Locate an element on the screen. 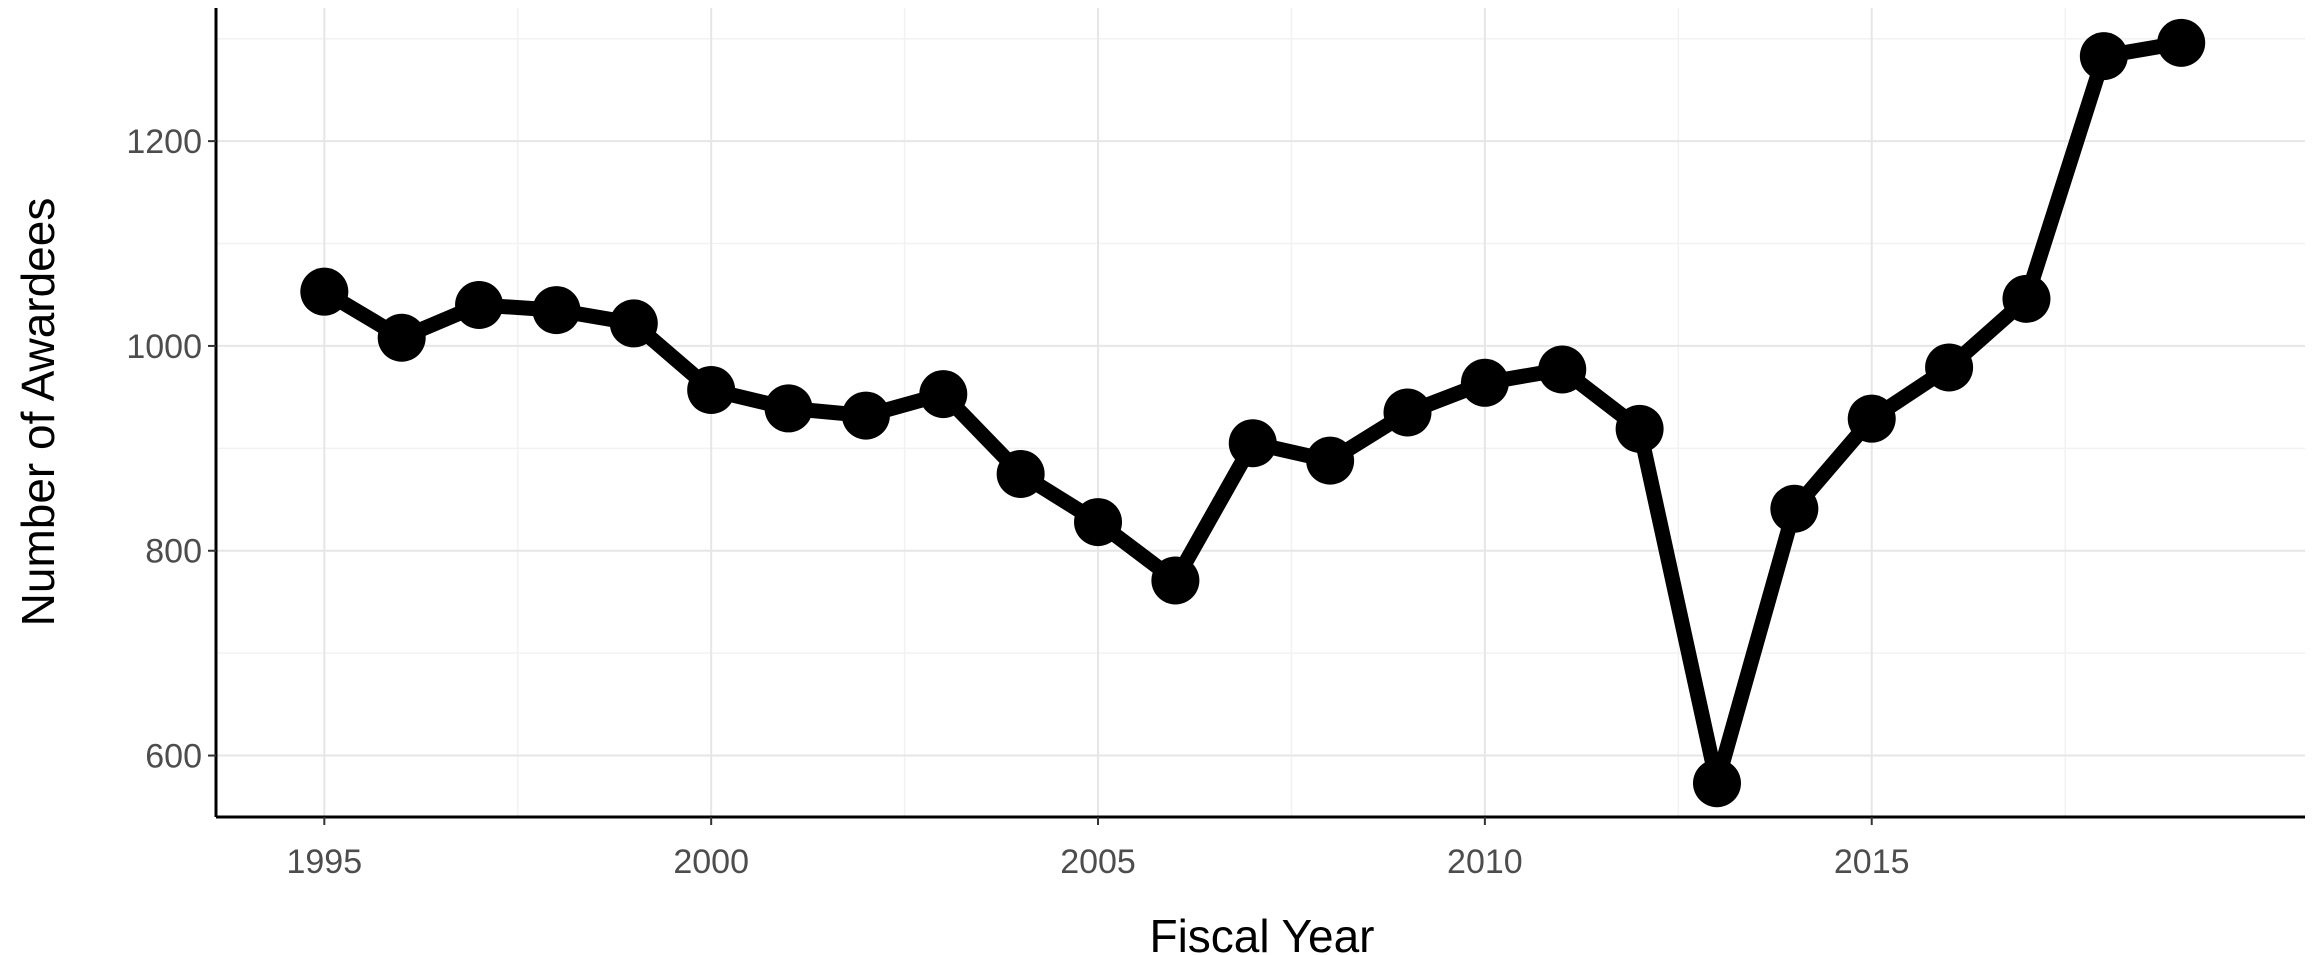 This screenshot has height=955, width=2313. x-tick-label: 2015 is located at coordinates (1872, 862).